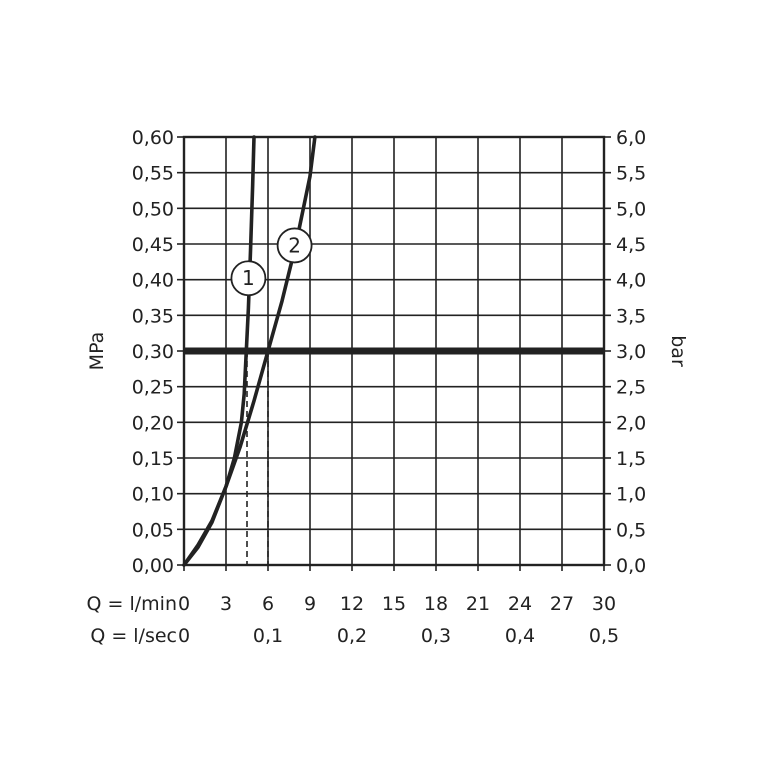  Describe the element at coordinates (268, 604) in the screenshot. I see `x-primary-tick-label: 6` at that location.